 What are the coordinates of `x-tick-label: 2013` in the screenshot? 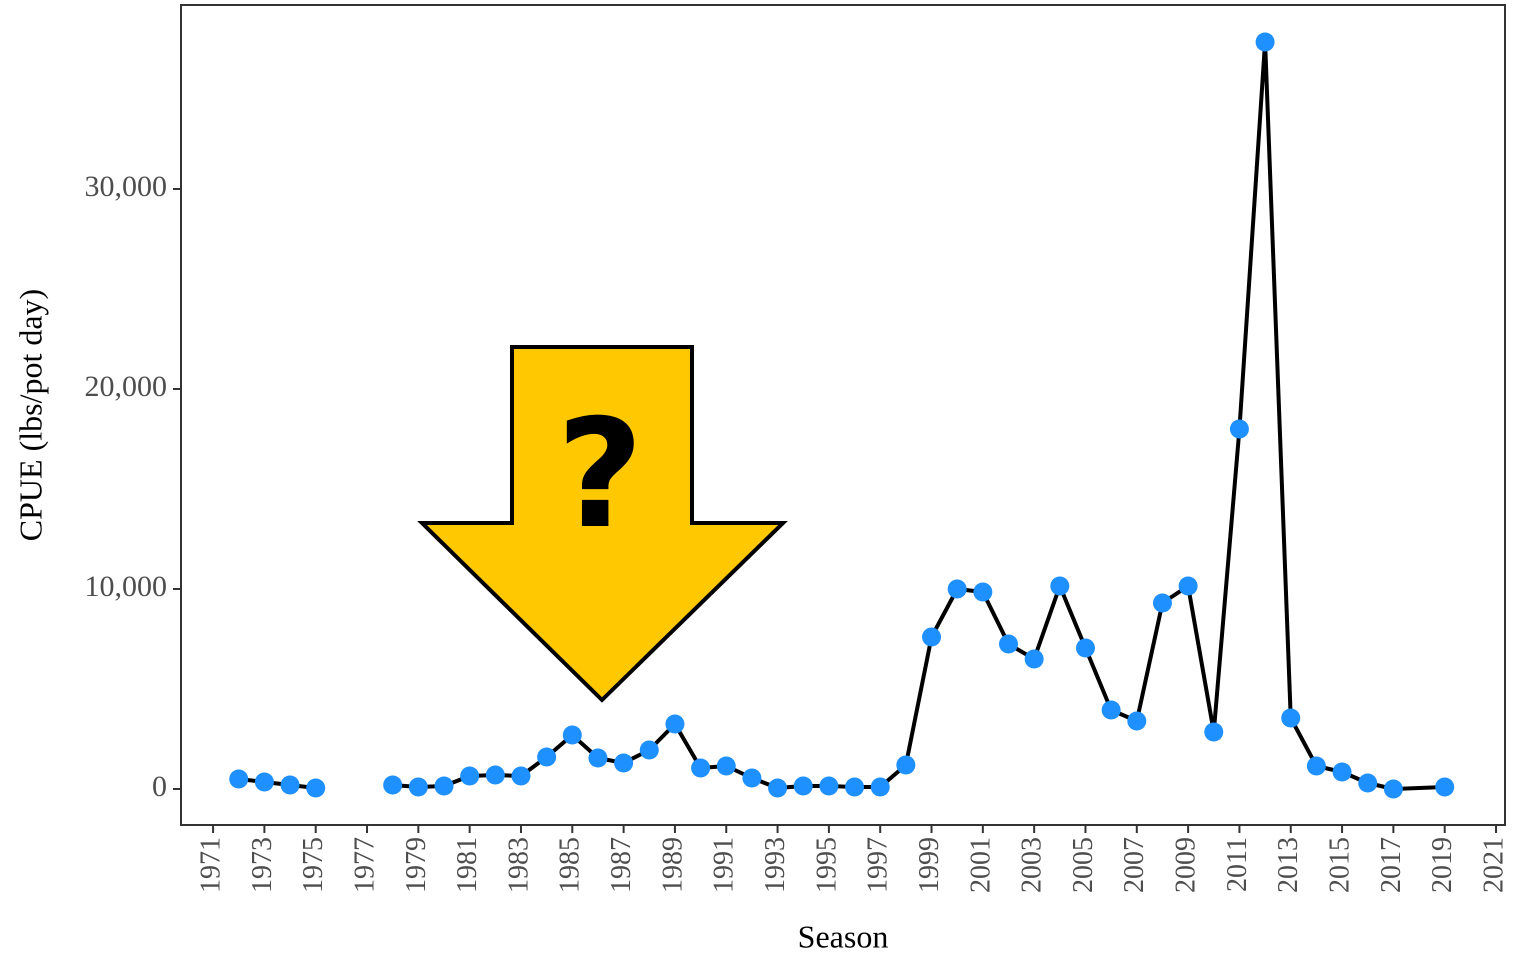 It's located at (1288, 865).